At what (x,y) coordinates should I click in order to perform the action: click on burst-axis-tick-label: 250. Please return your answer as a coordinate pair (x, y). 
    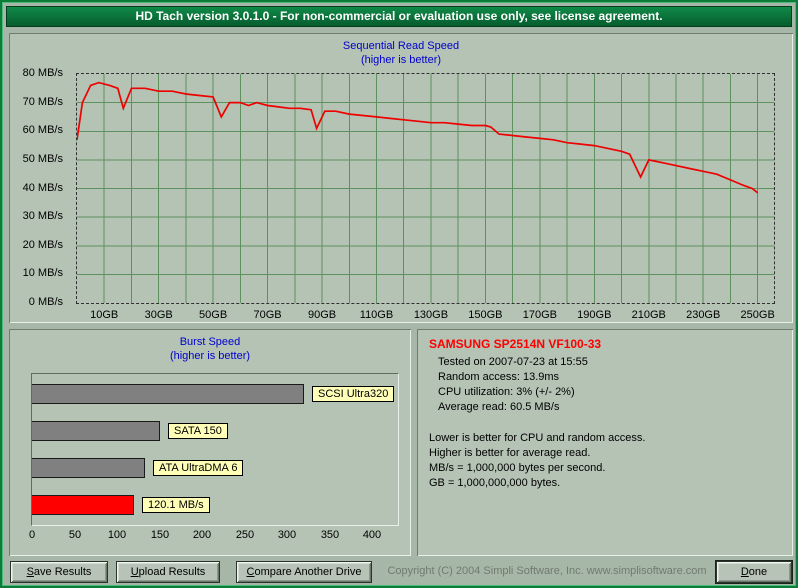
    Looking at the image, I should click on (245, 535).